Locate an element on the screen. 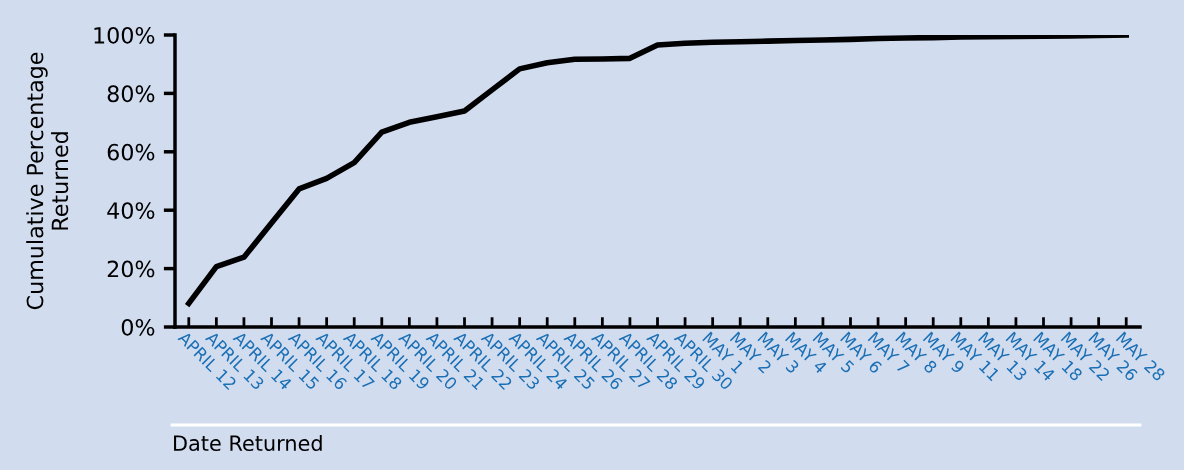  y-tick-label: 100% is located at coordinates (124, 35).